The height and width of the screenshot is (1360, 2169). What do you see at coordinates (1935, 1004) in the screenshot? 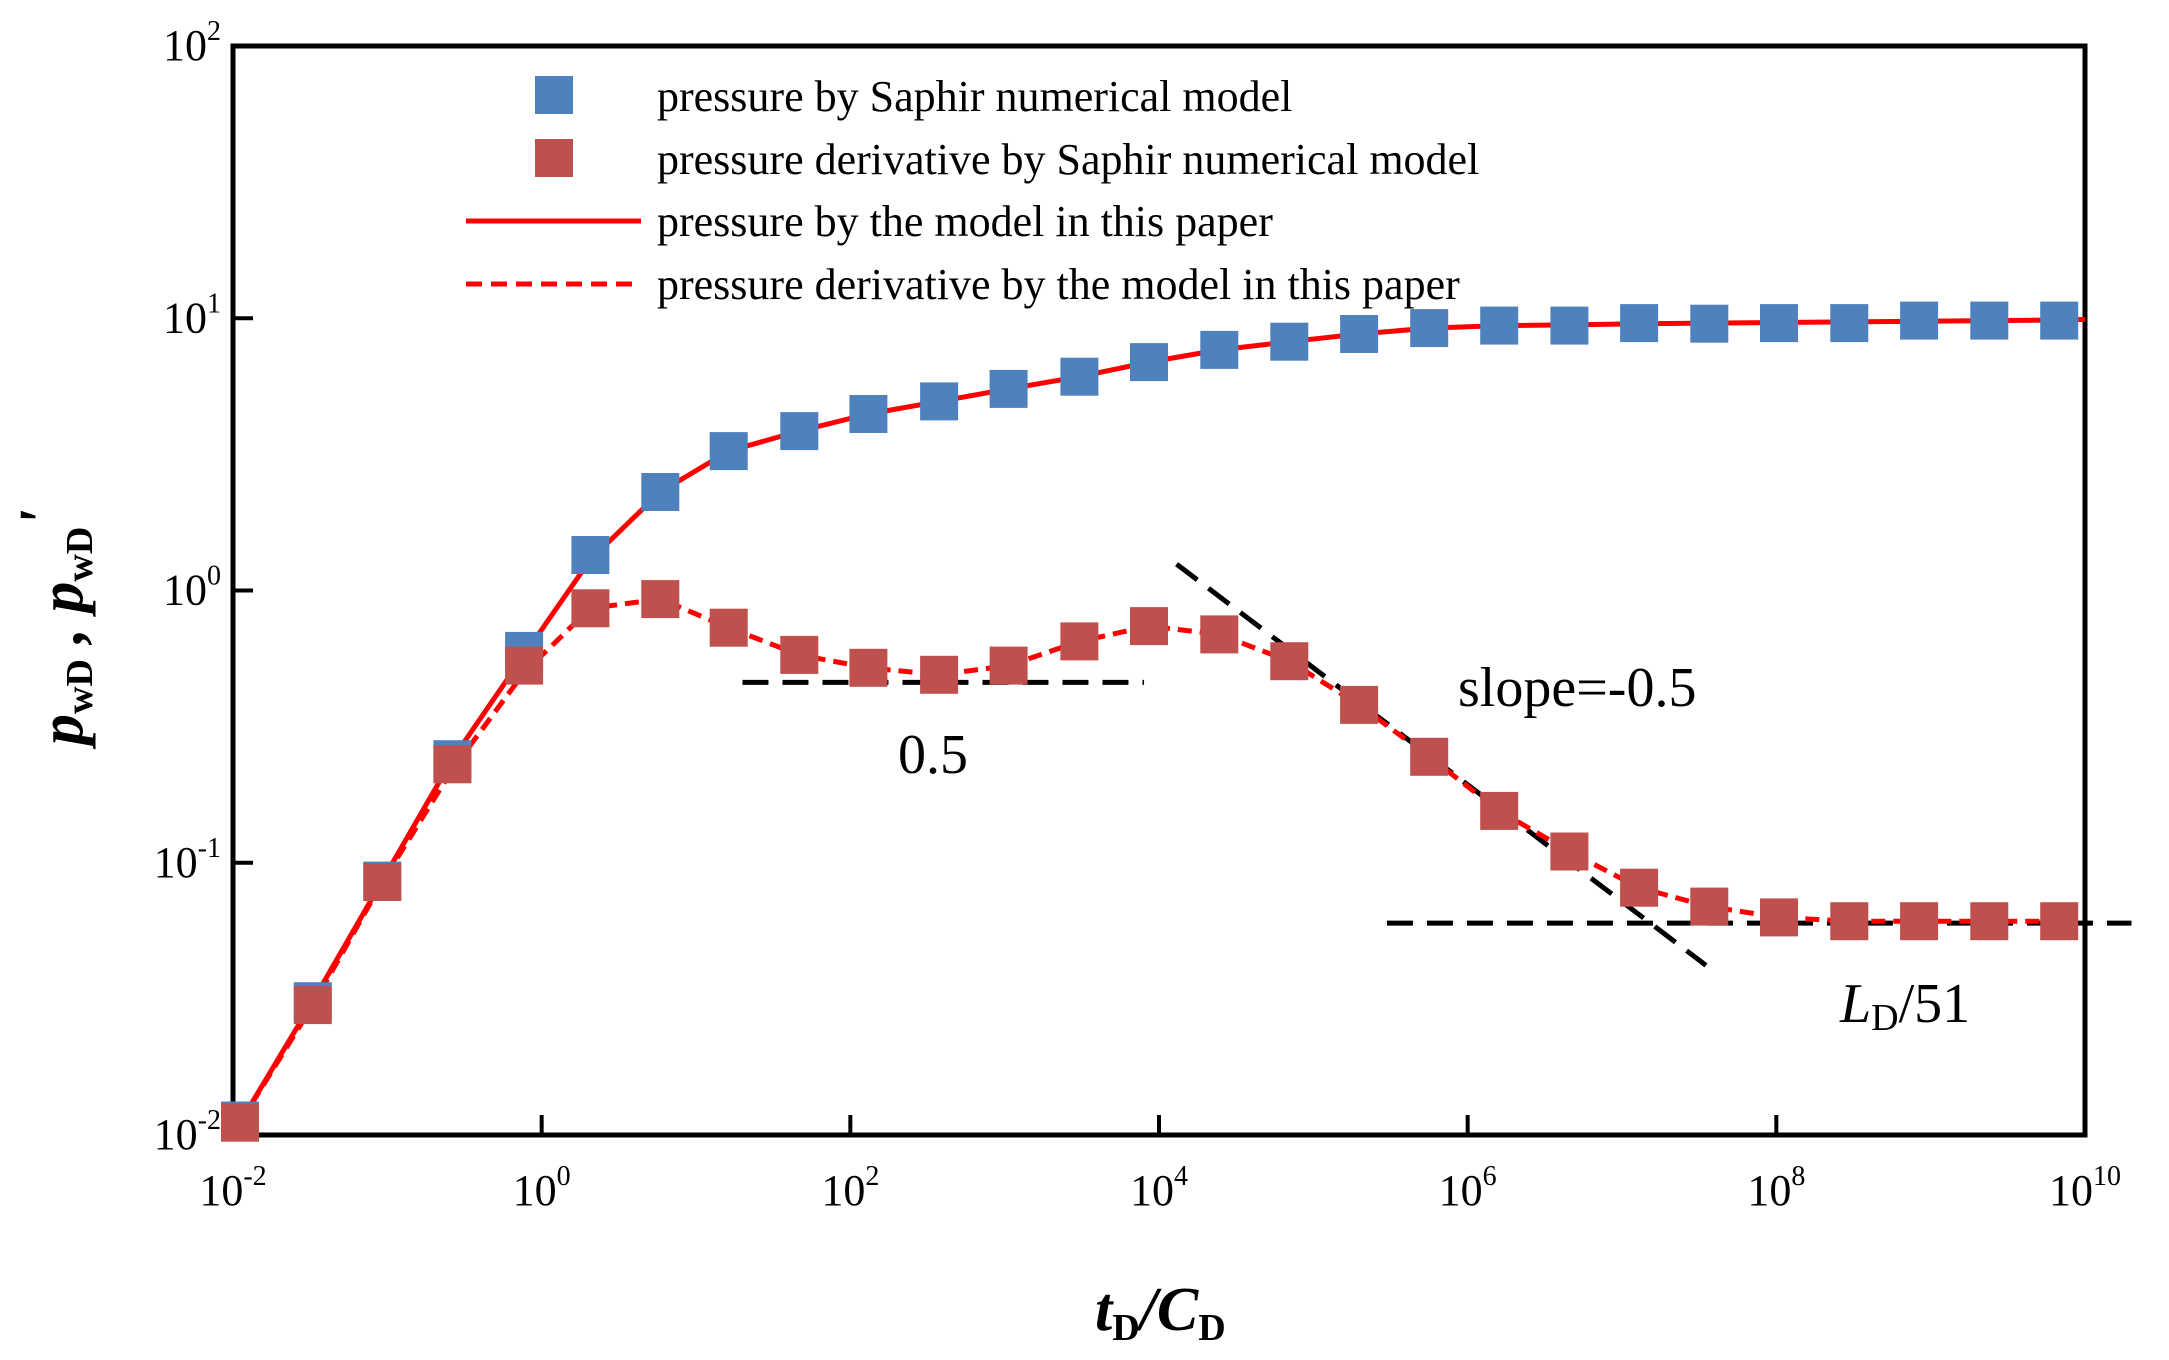
I see `annotation-ld-rest: /51` at bounding box center [1935, 1004].